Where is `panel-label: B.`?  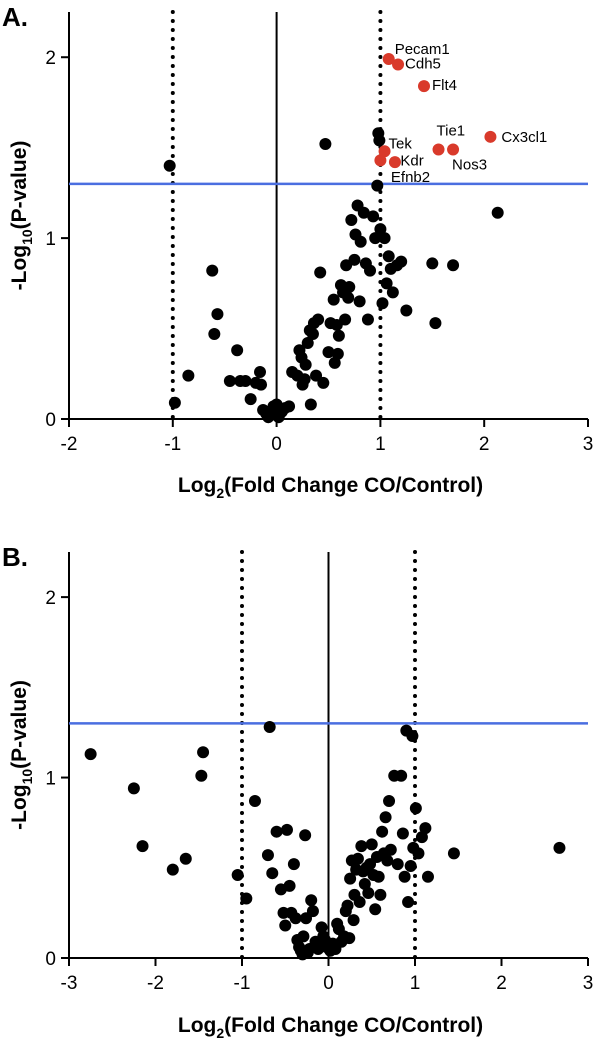
panel-label: B. is located at coordinates (15, 557).